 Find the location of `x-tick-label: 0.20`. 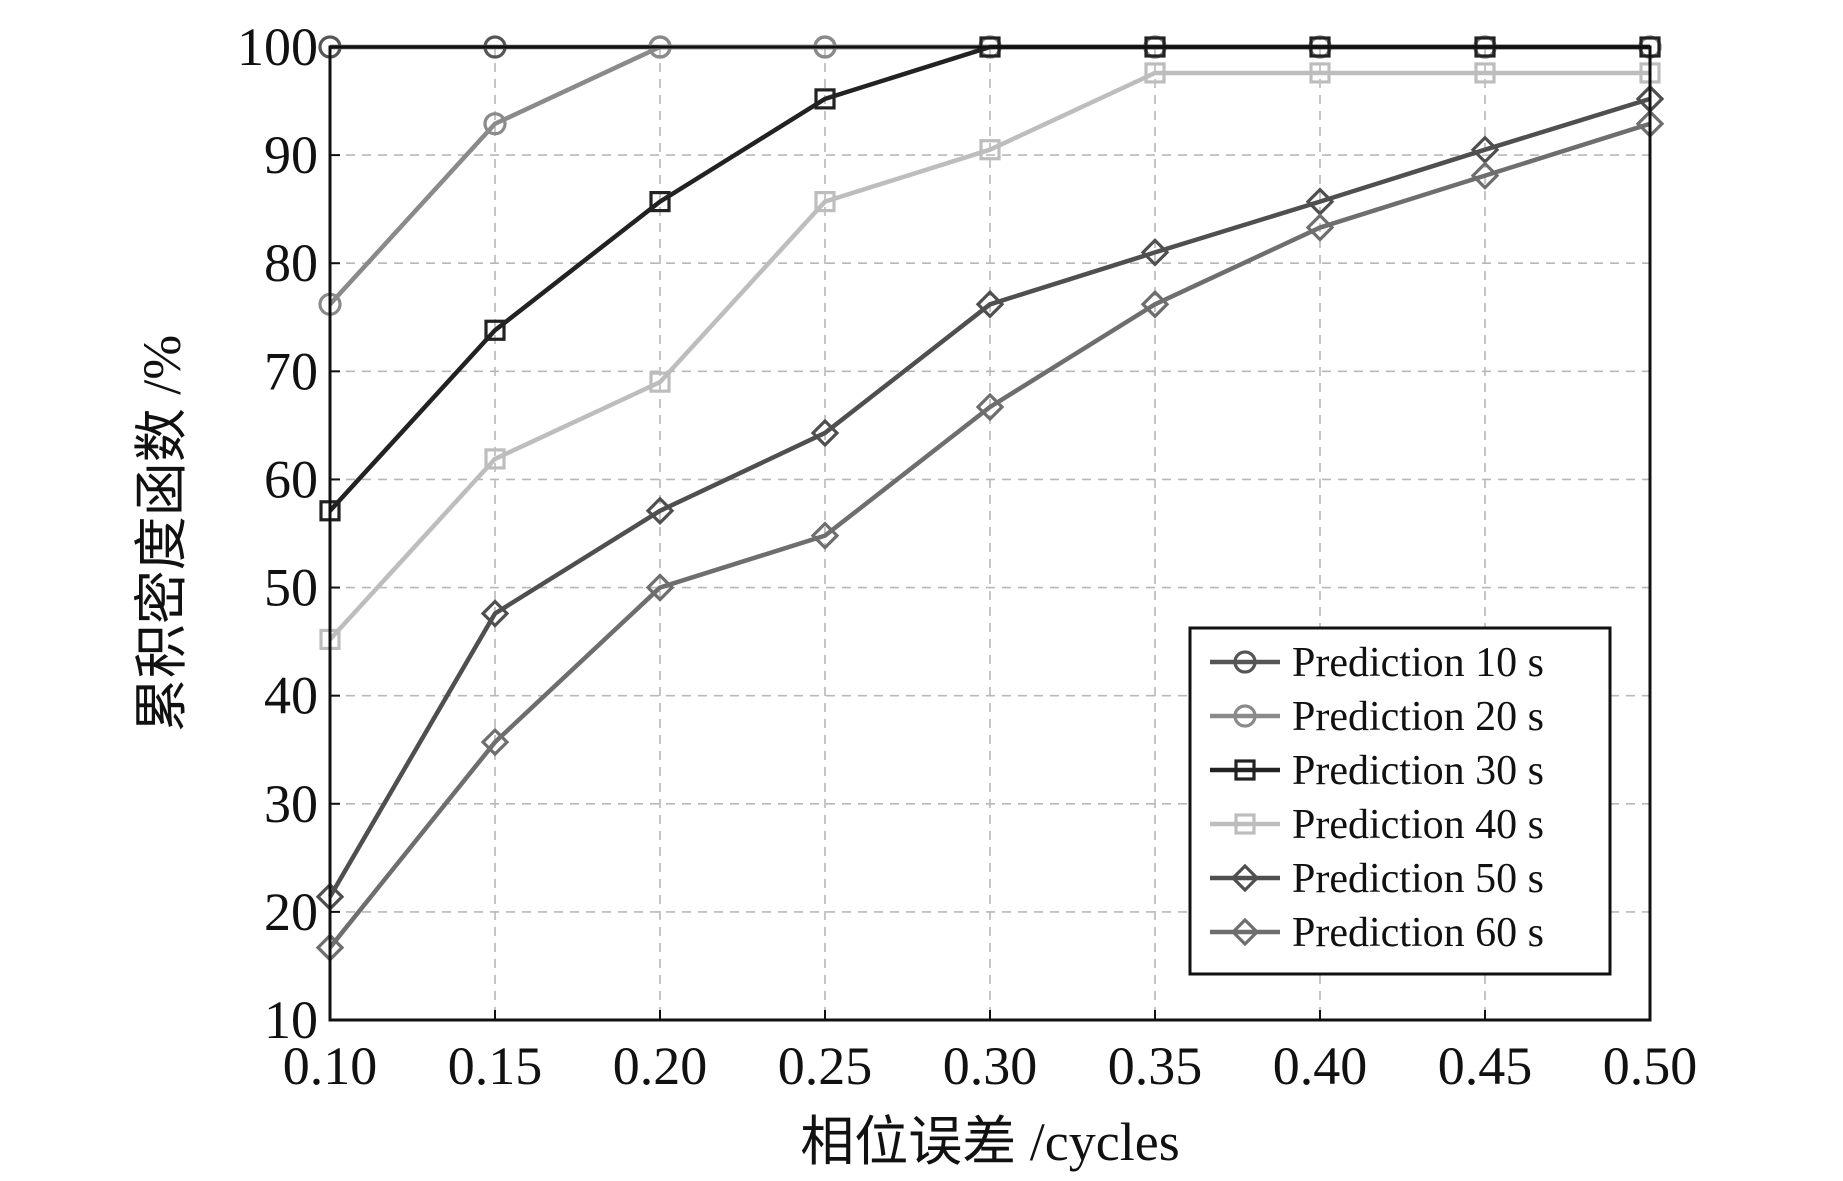

x-tick-label: 0.20 is located at coordinates (660, 1066).